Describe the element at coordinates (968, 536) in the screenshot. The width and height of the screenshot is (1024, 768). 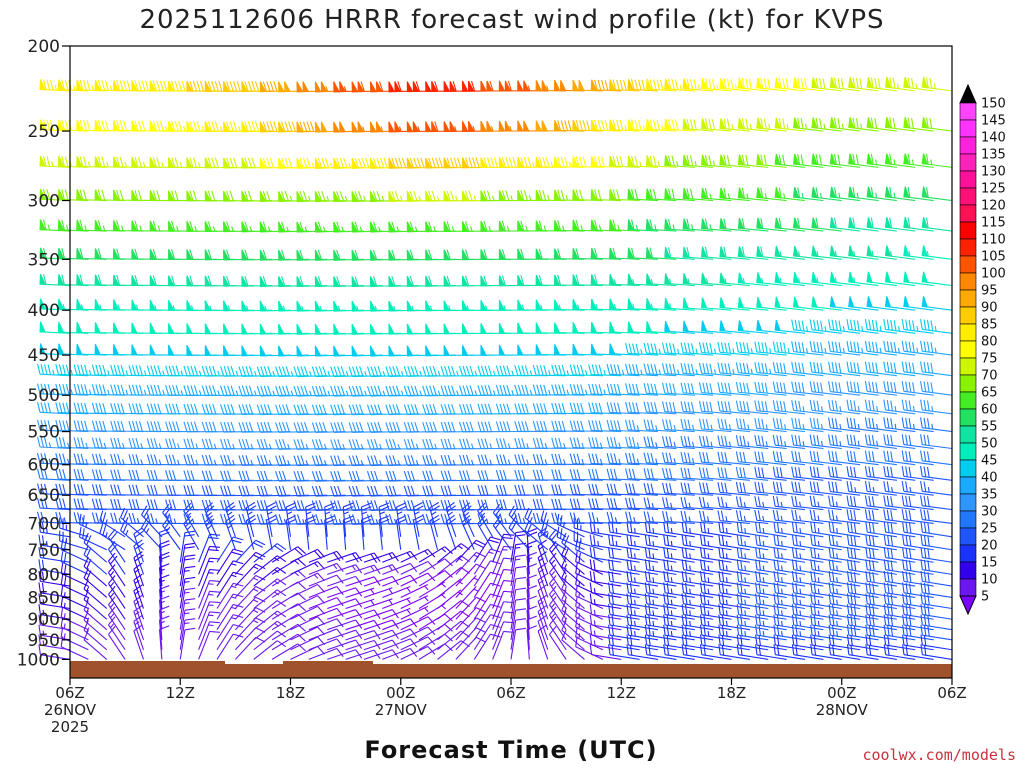
I see `colorbar-segment` at that location.